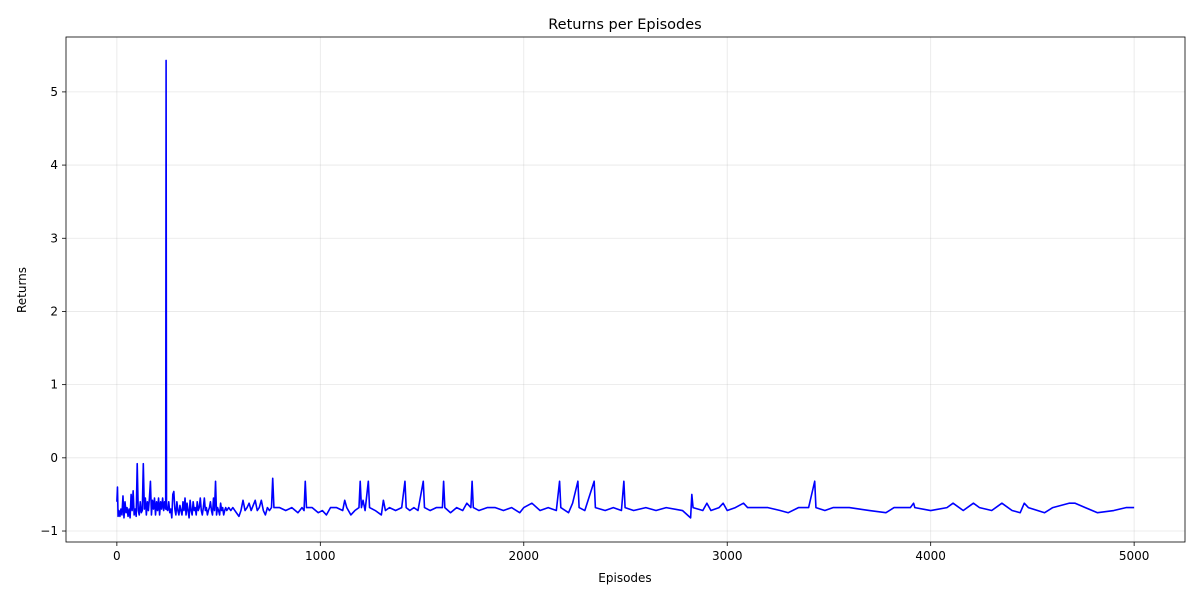  I want to click on y-tick-label: 5, so click(54, 92).